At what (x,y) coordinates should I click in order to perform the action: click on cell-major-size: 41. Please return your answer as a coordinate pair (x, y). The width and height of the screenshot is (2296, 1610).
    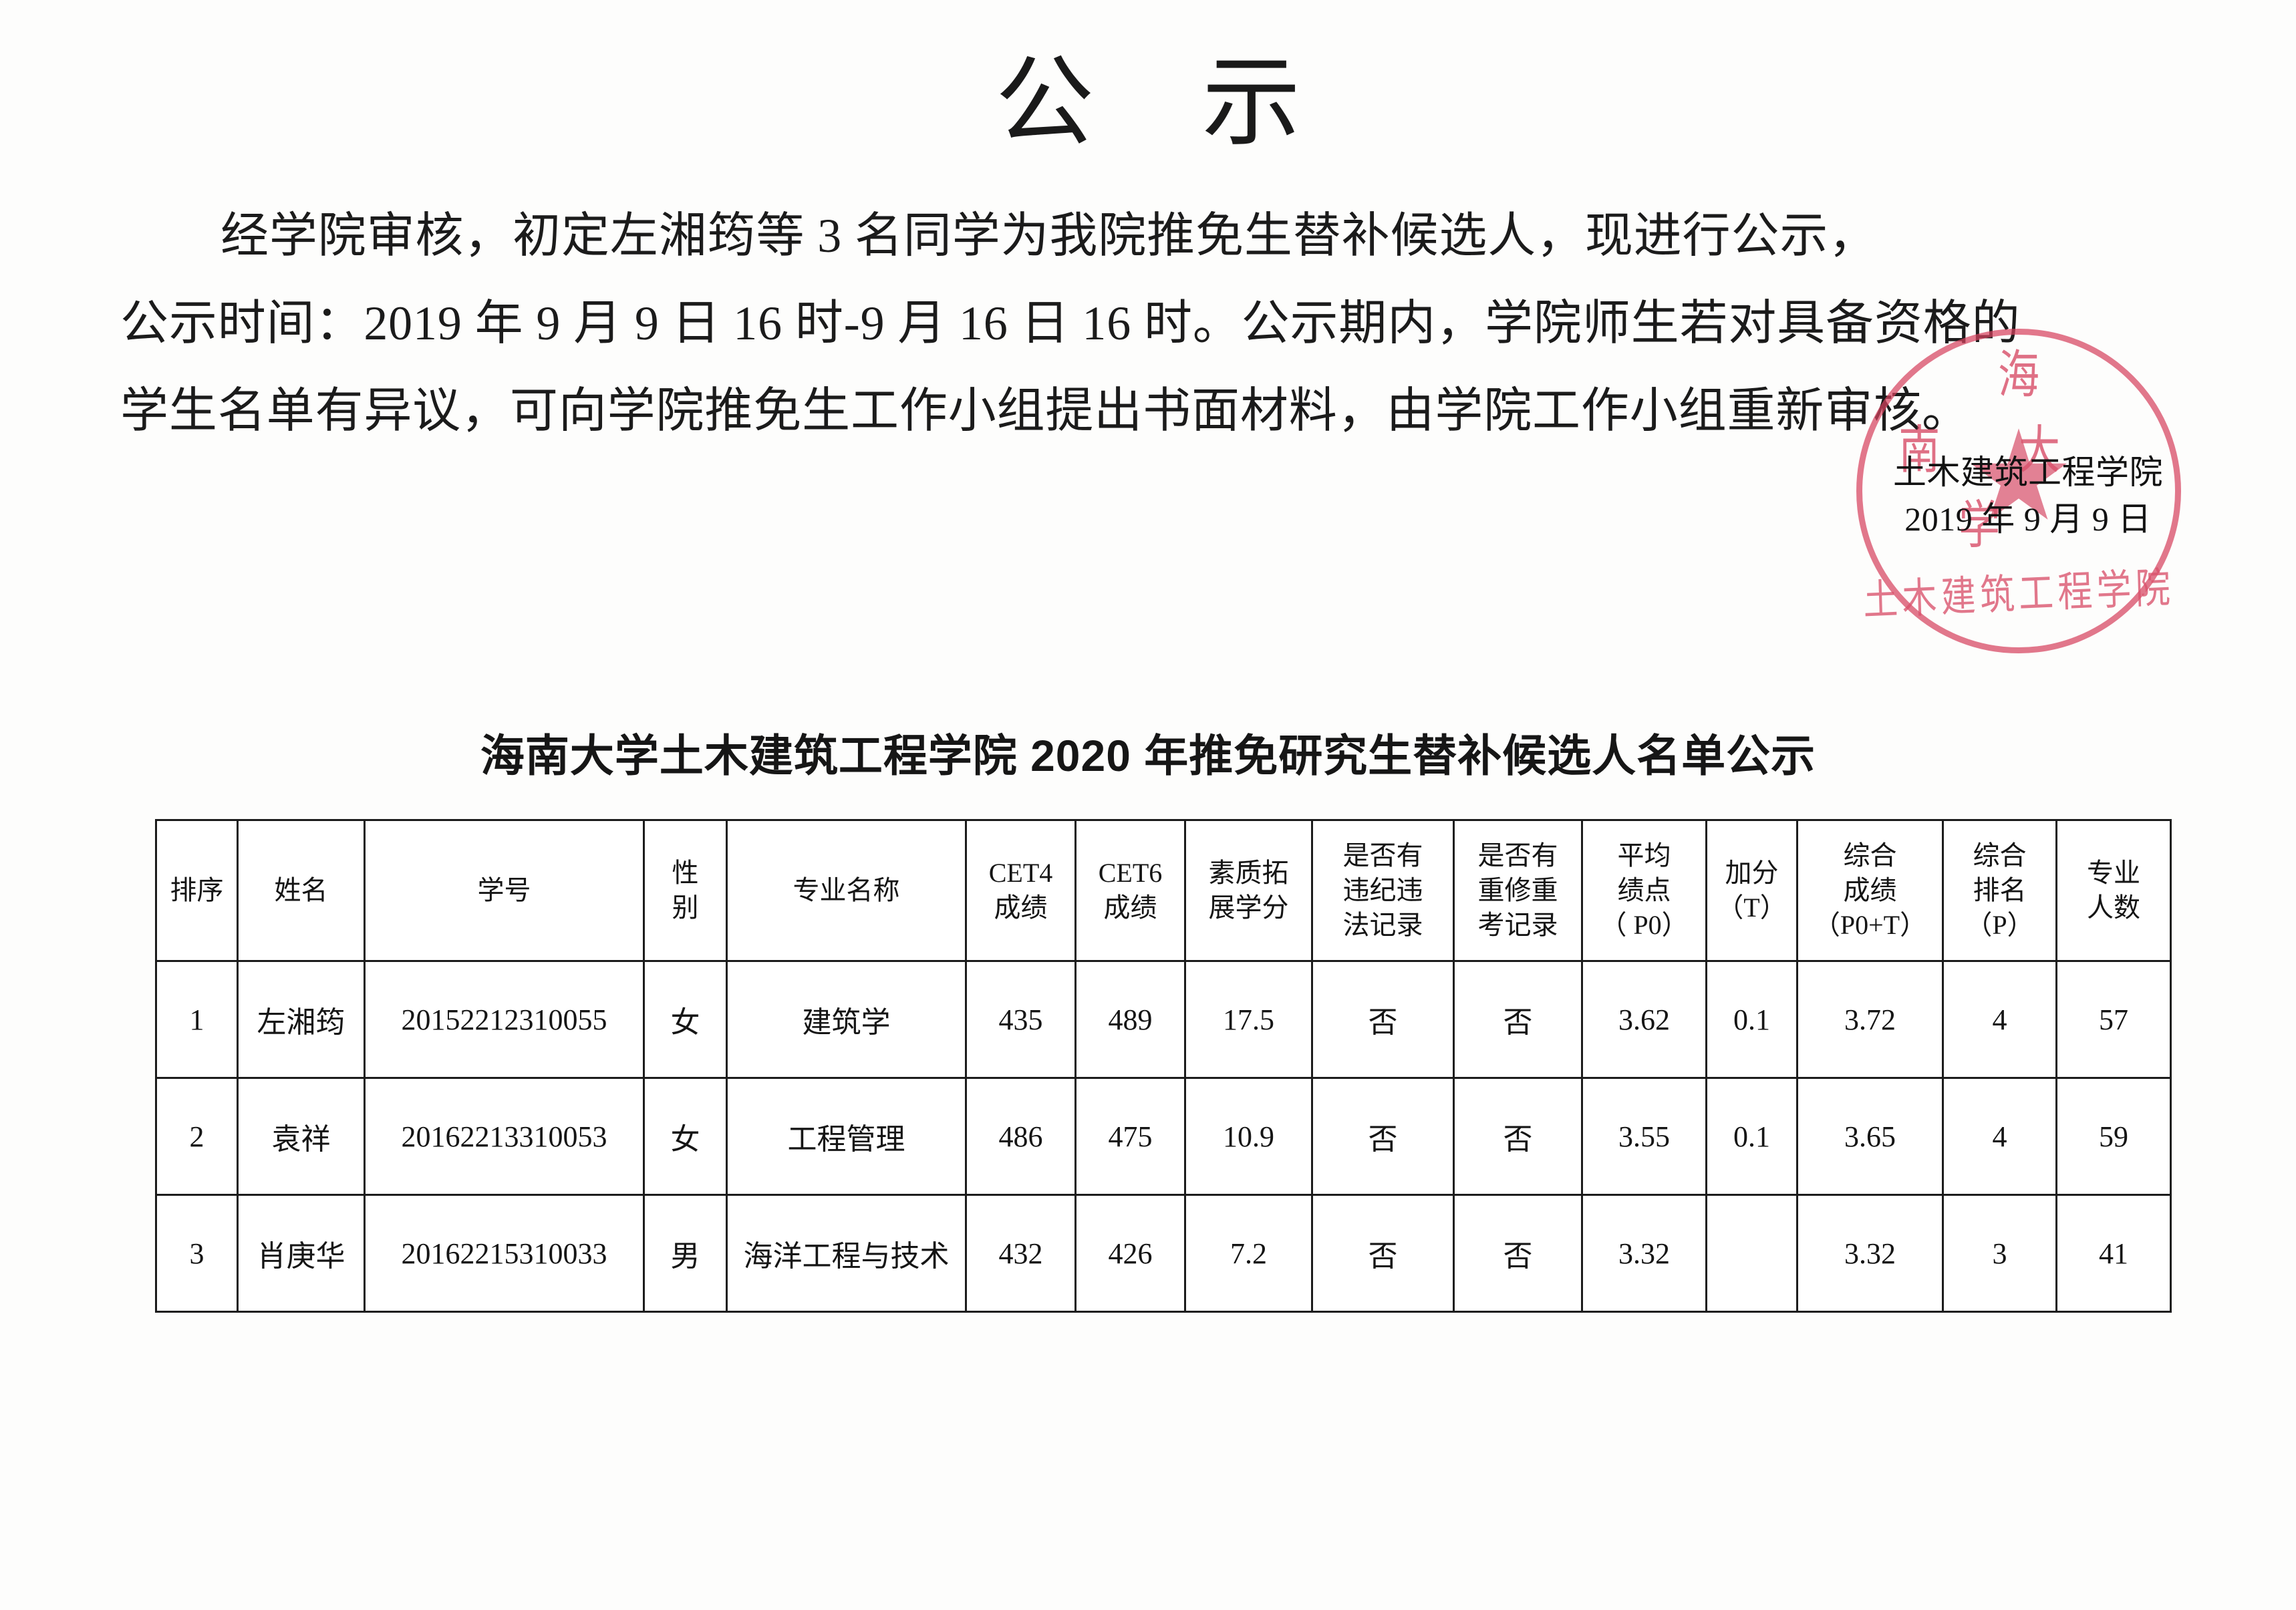
    Looking at the image, I should click on (2113, 1253).